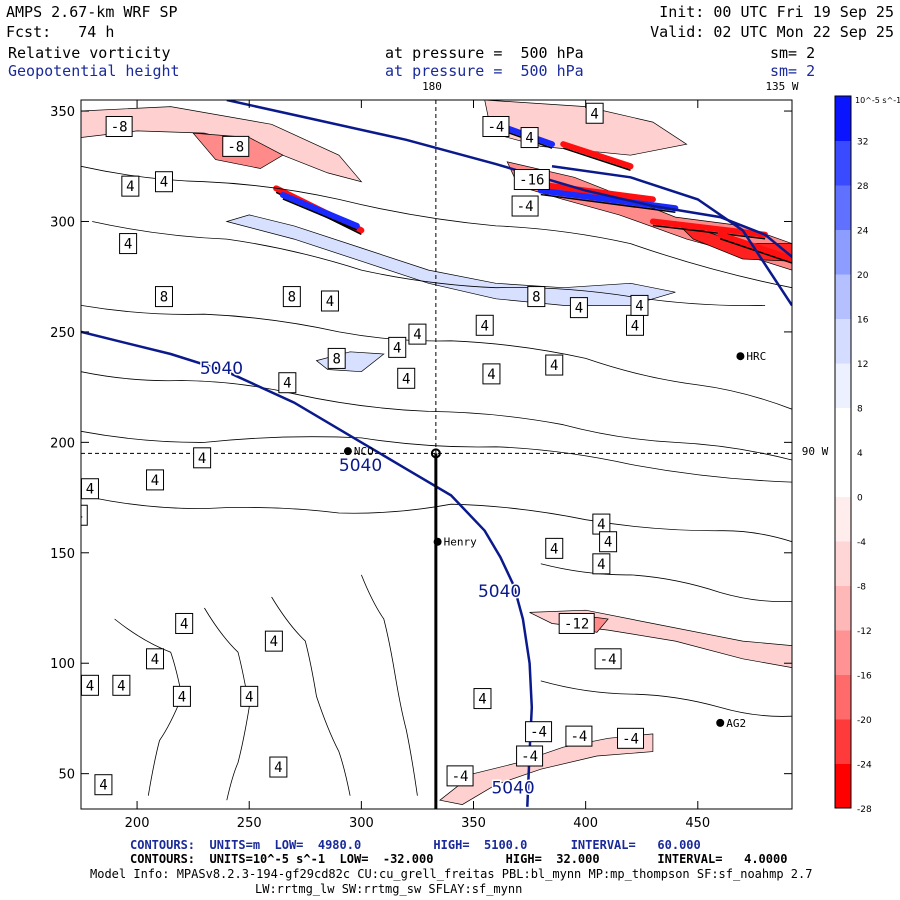  Describe the element at coordinates (861, 588) in the screenshot. I see `colorbar-tick-label: -8` at that location.